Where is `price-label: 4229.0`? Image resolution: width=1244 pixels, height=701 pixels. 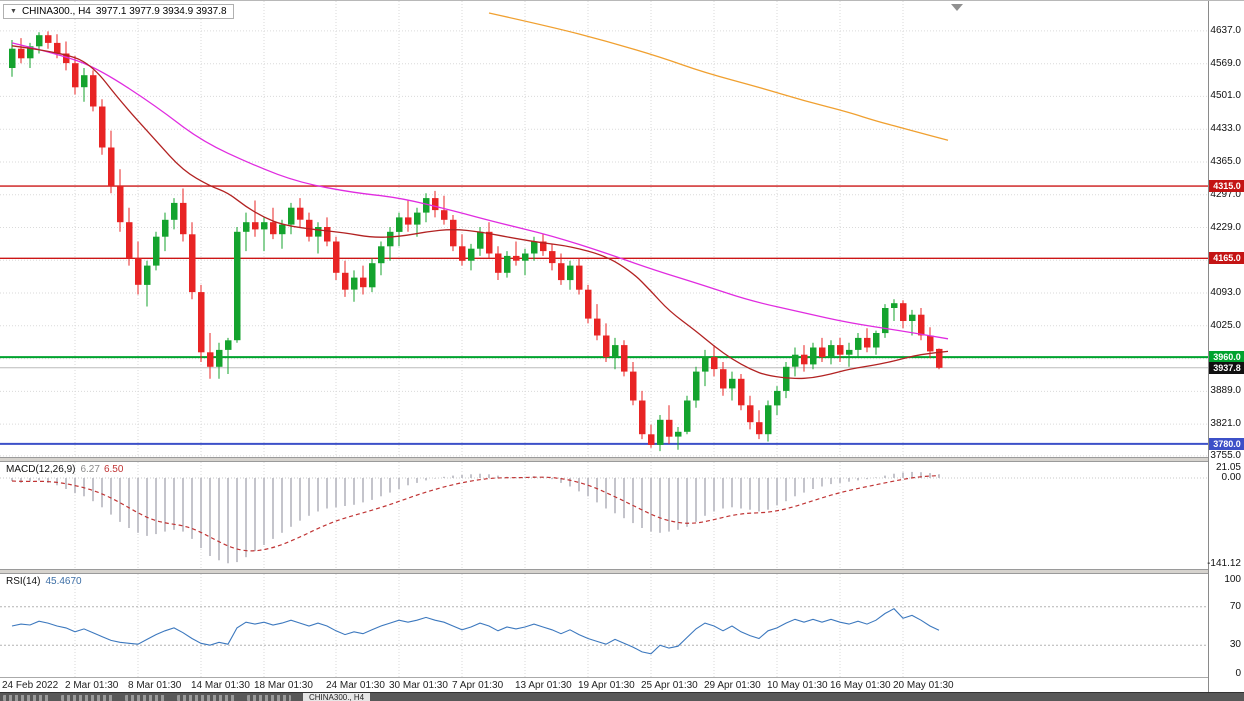 price-label: 4229.0 is located at coordinates (1225, 227).